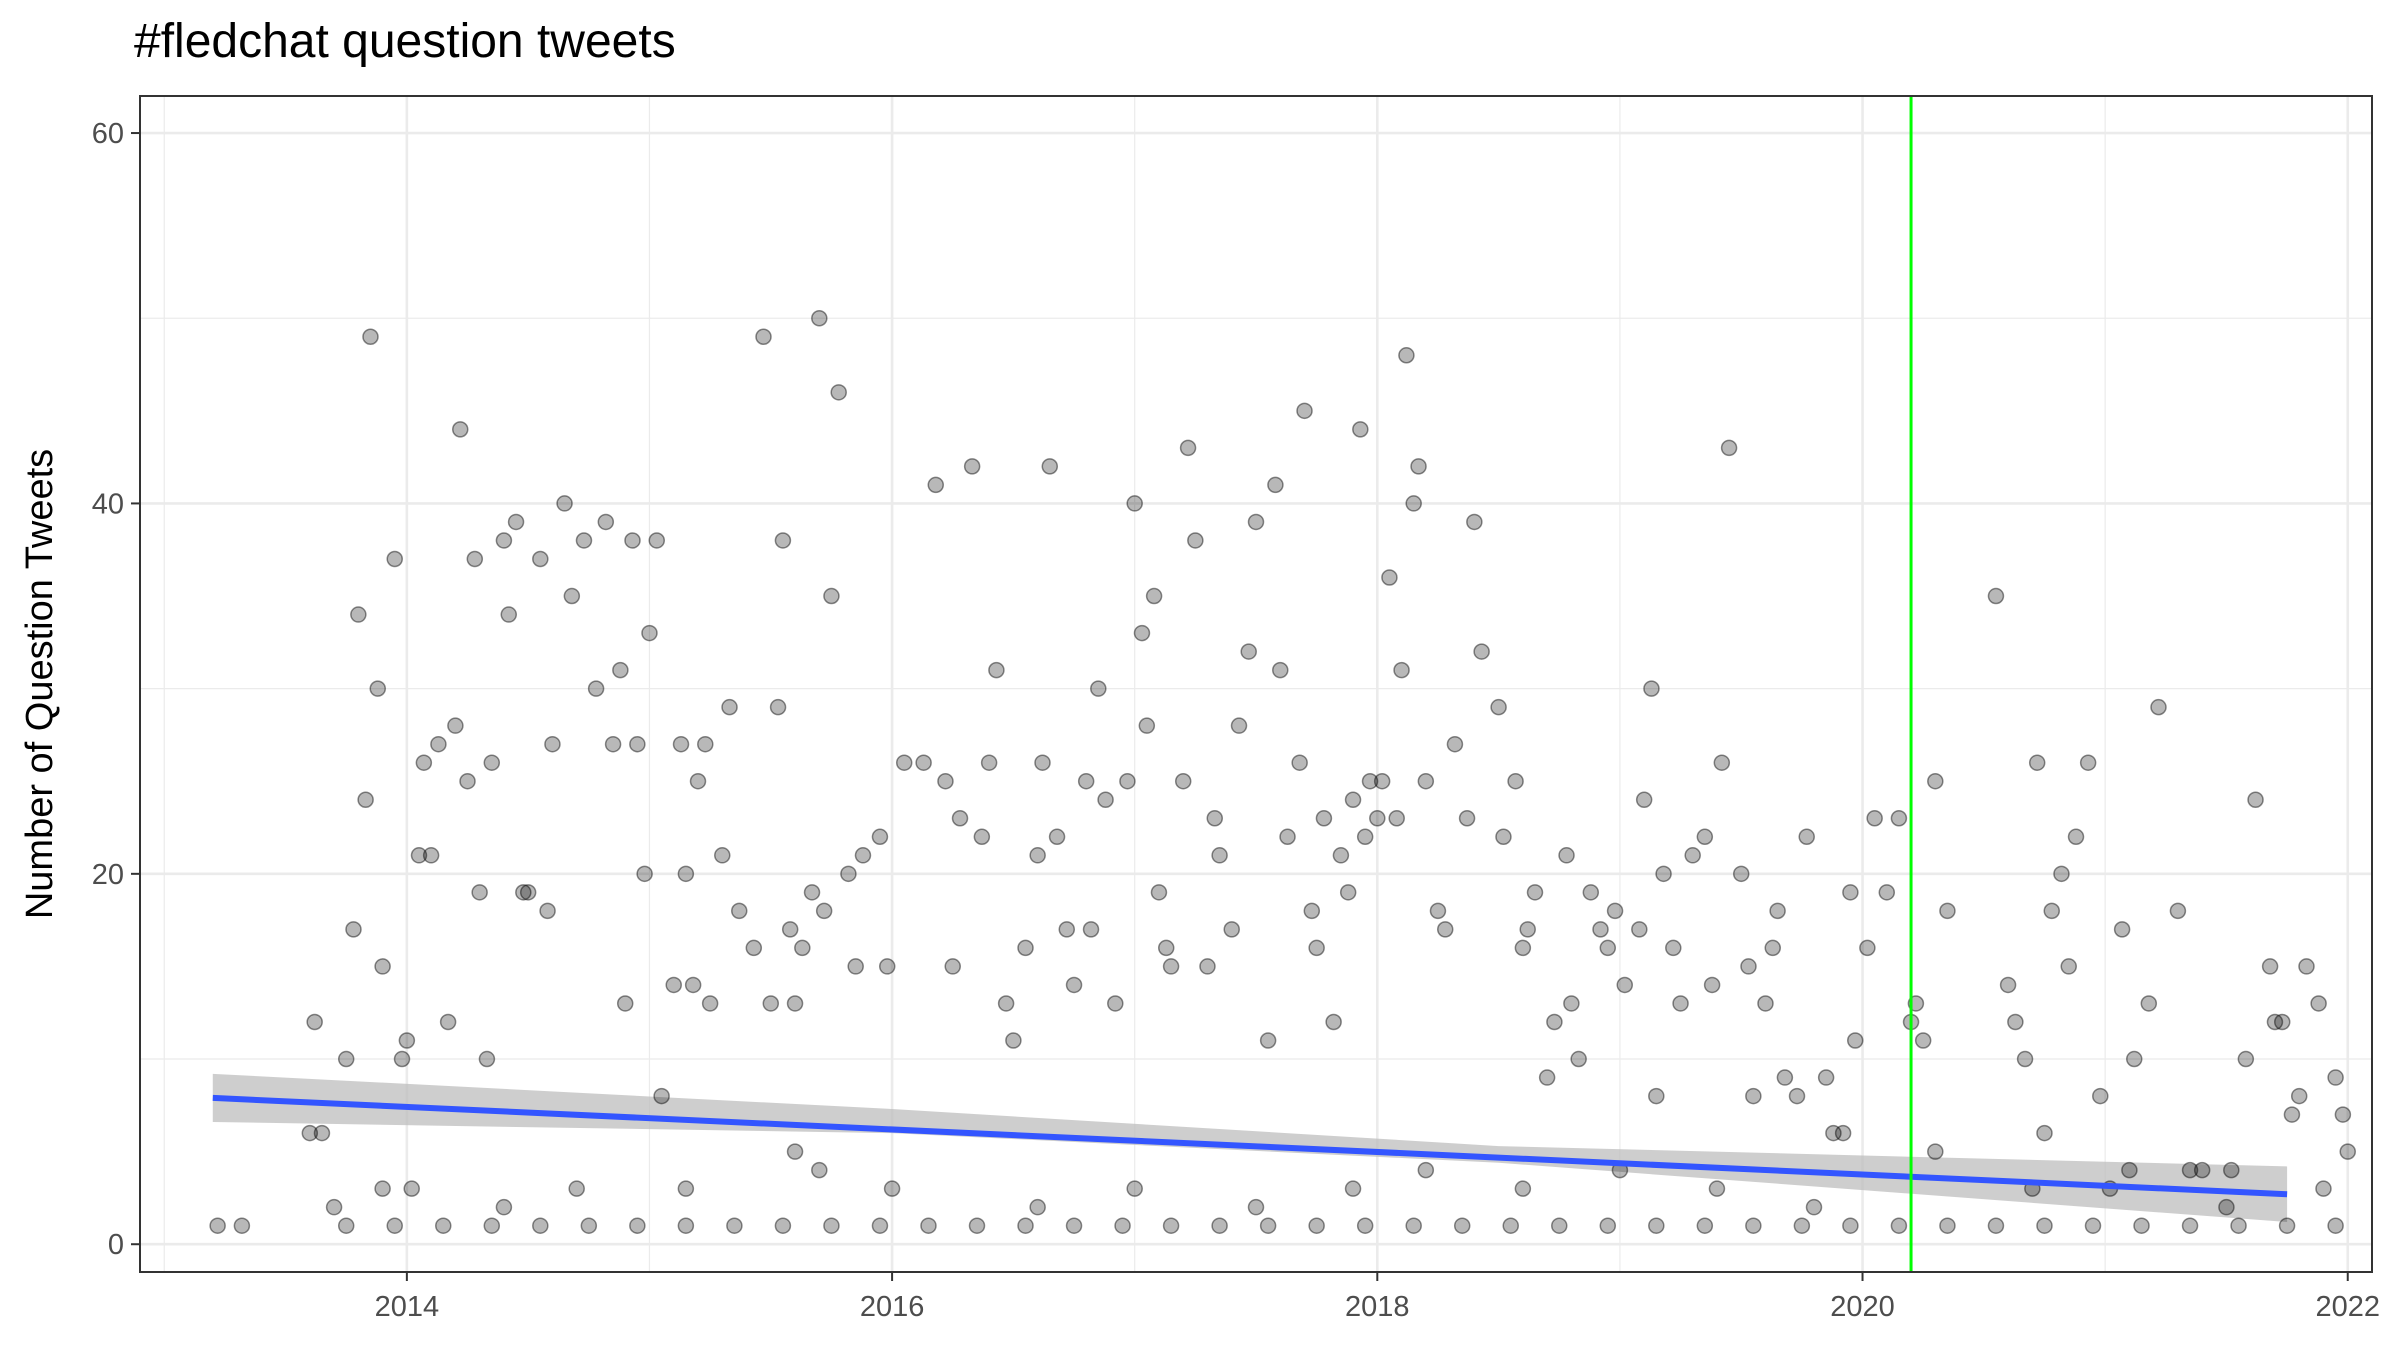 This screenshot has height=1350, width=2400. Describe the element at coordinates (2347, 1307) in the screenshot. I see `x-tick-label: 2022` at that location.